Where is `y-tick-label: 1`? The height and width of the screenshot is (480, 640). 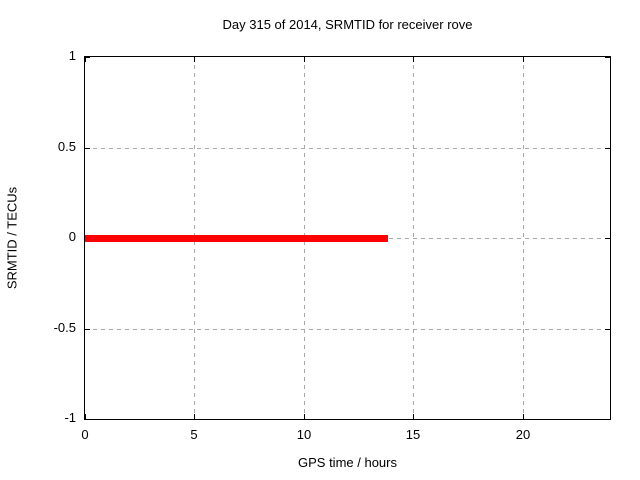
y-tick-label: 1 is located at coordinates (72, 55).